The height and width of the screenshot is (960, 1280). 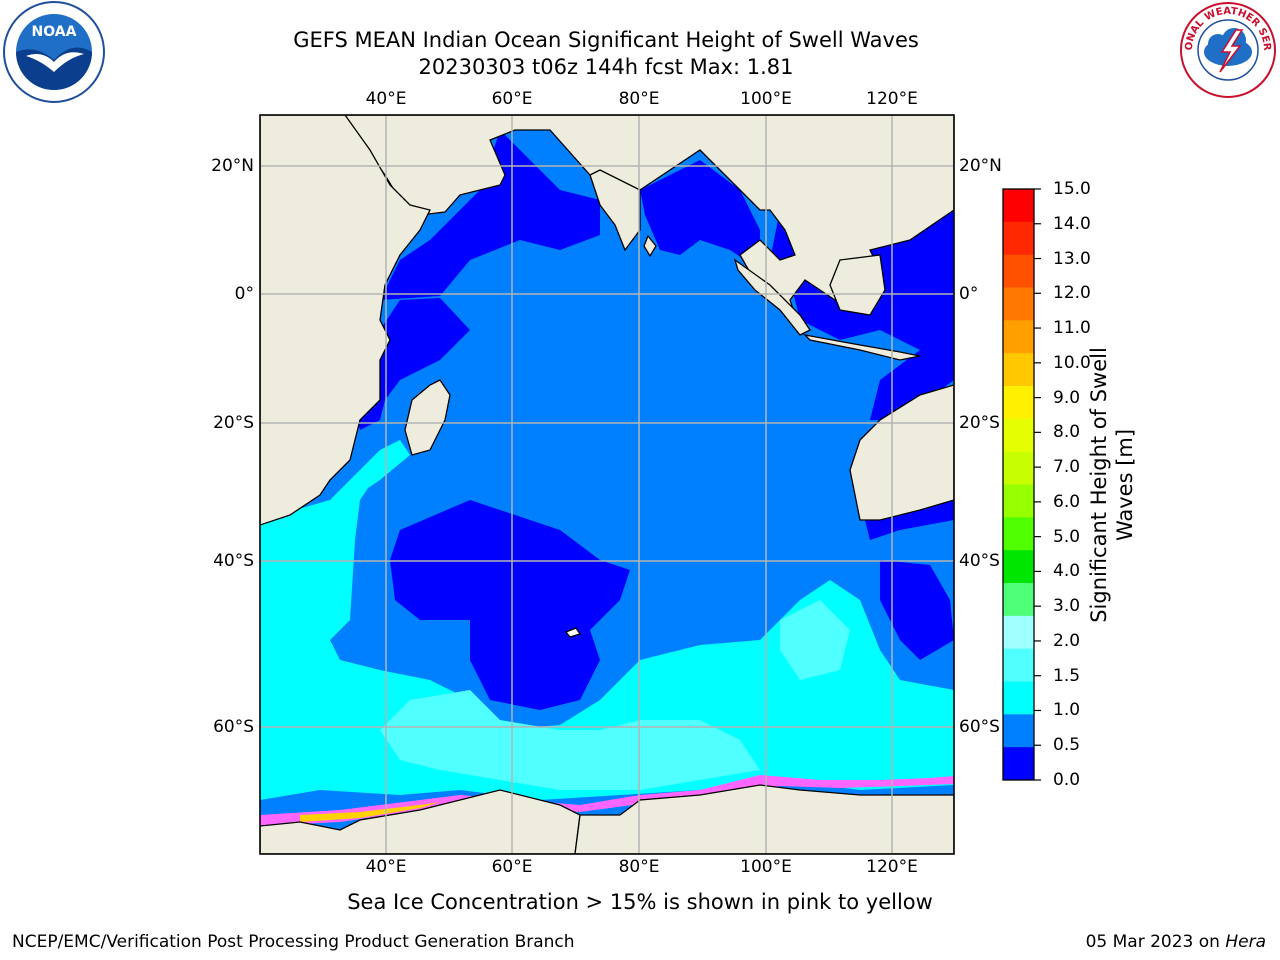 What do you see at coordinates (1067, 397) in the screenshot?
I see `colorbar-tick: 9.0` at bounding box center [1067, 397].